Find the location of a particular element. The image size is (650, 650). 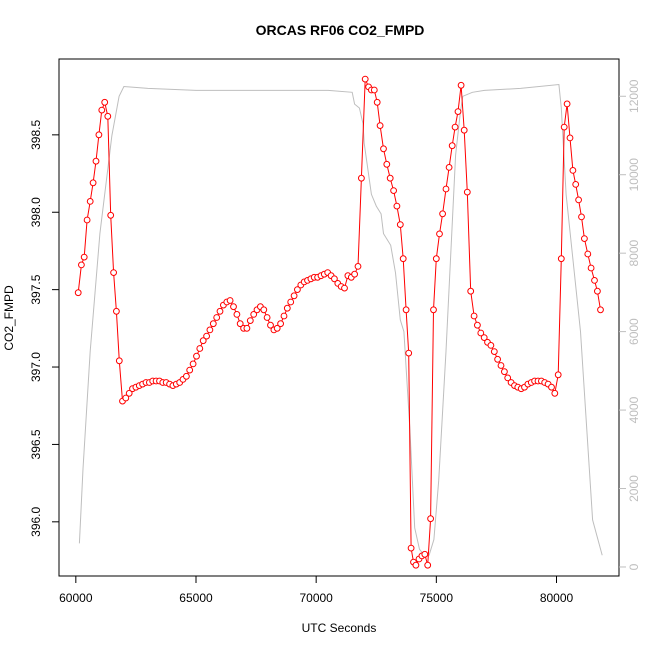

x-tick-label: 80000 is located at coordinates (557, 598).